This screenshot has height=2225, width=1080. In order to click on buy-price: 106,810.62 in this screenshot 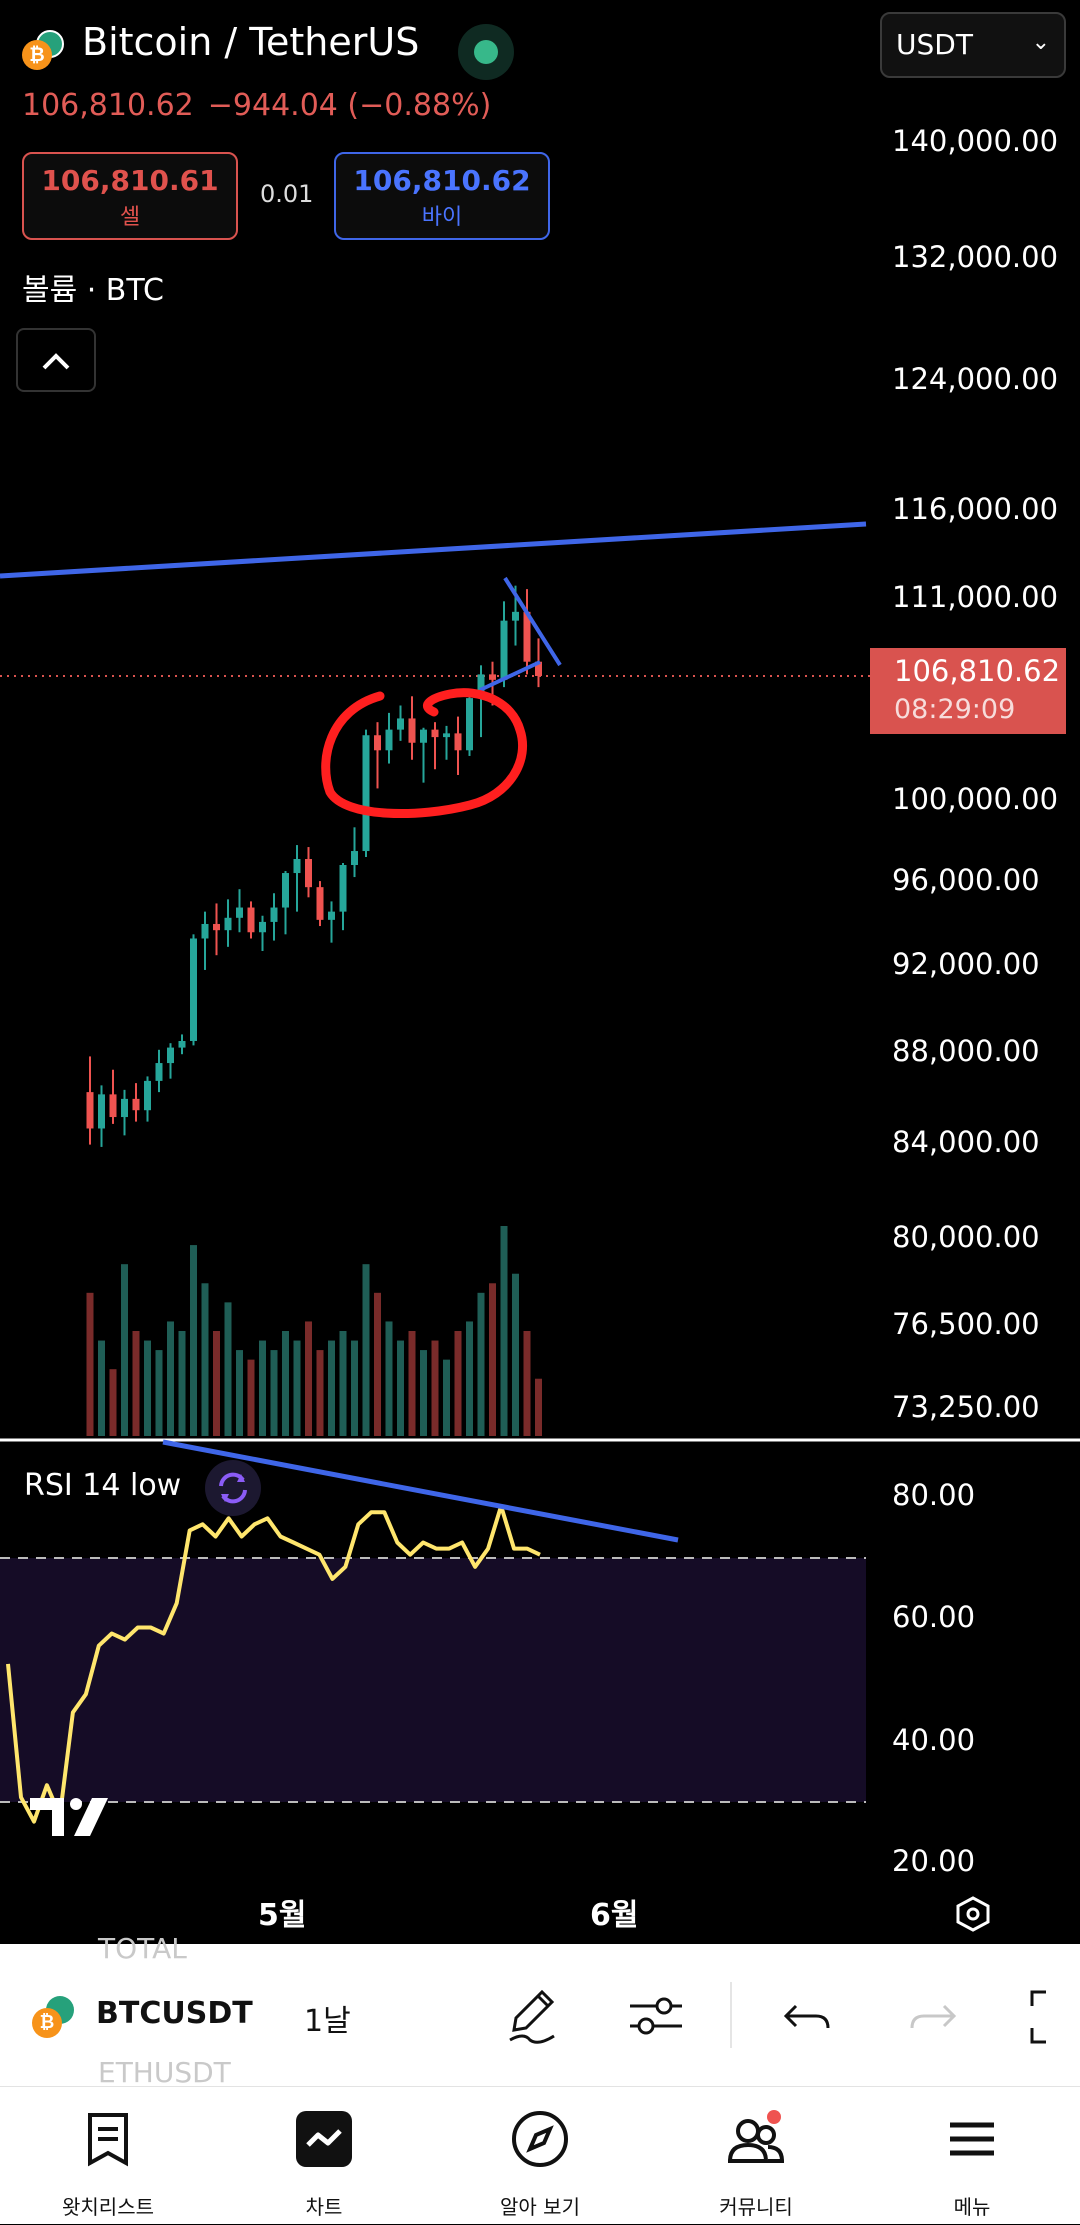, I will do `click(442, 180)`.